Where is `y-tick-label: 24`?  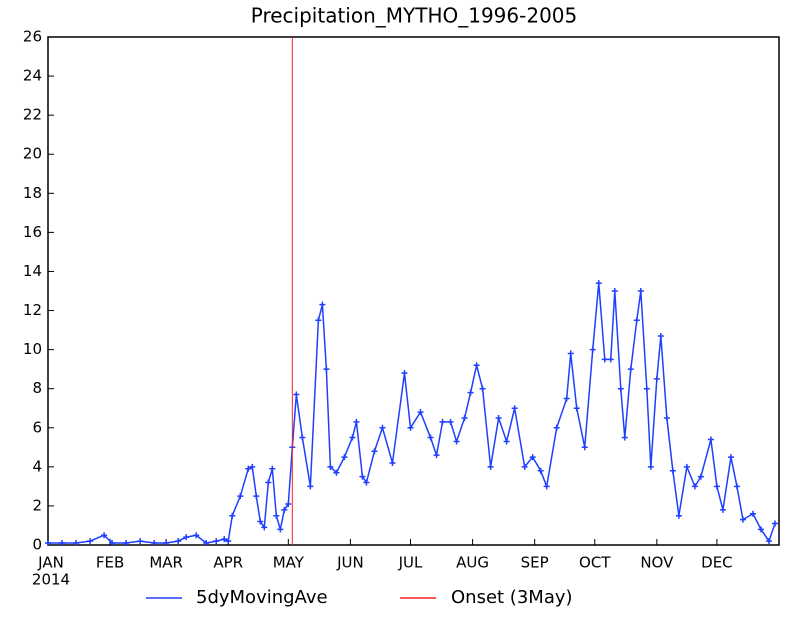 y-tick-label: 24 is located at coordinates (32, 76).